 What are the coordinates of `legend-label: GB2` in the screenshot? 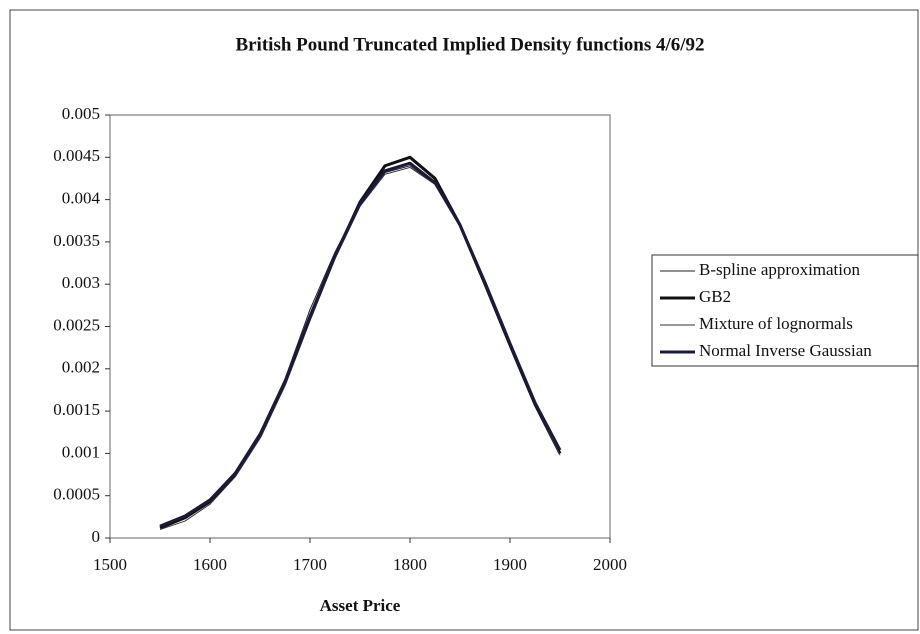 It's located at (715, 296).